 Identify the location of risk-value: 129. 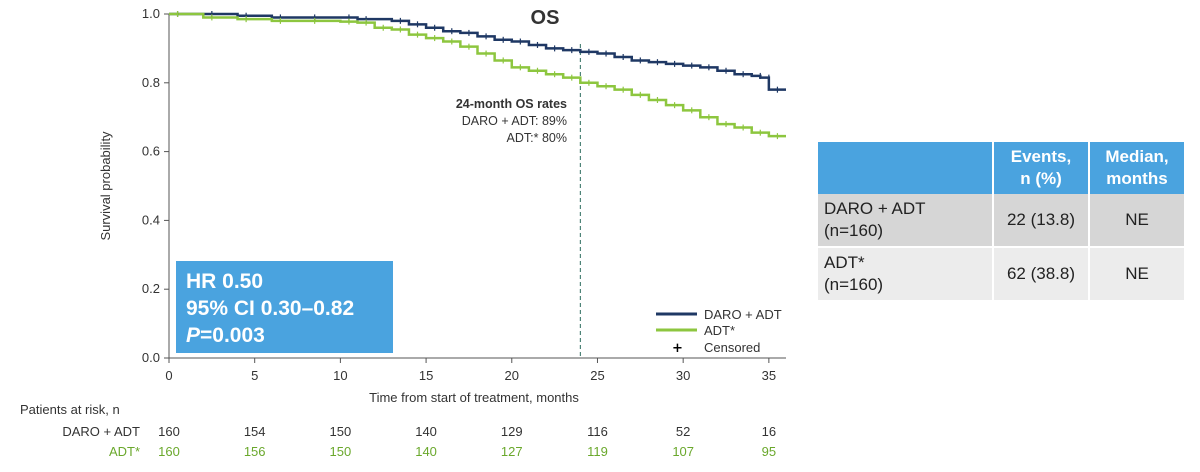
(512, 431).